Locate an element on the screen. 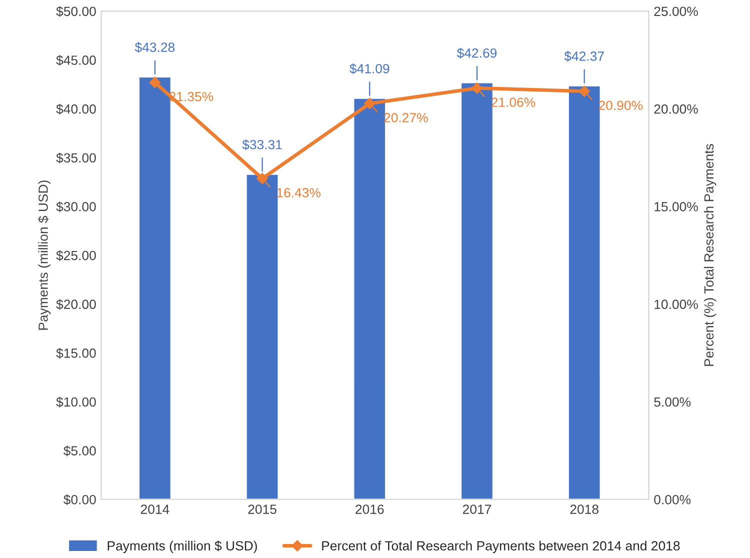  data-label: $41.09 is located at coordinates (370, 68).